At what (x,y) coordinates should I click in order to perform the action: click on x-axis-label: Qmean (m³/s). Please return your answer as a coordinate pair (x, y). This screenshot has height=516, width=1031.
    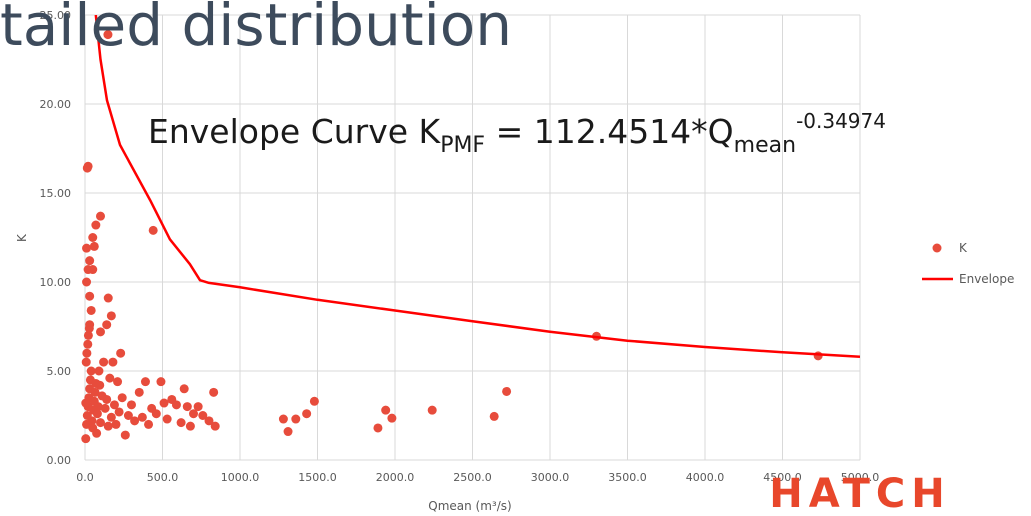
    Looking at the image, I should click on (469, 506).